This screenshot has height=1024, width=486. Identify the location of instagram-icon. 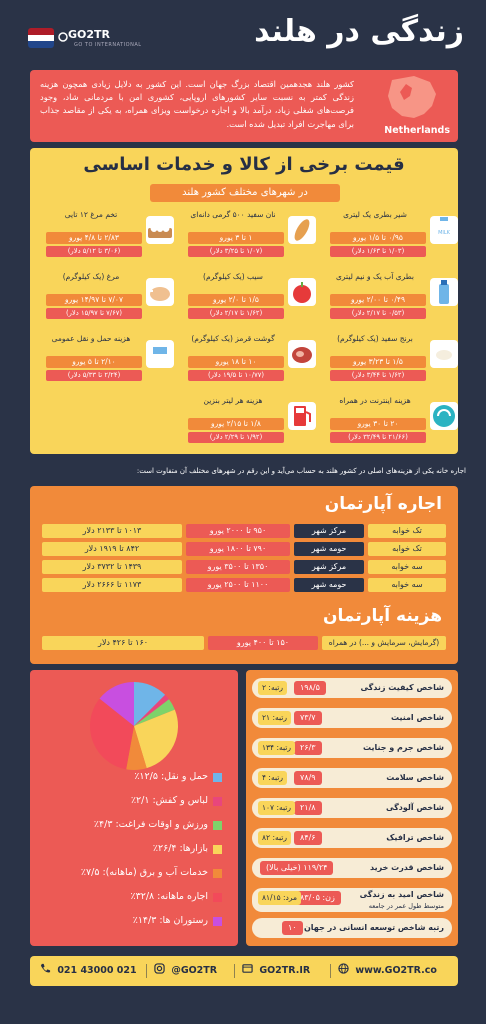
(159, 968).